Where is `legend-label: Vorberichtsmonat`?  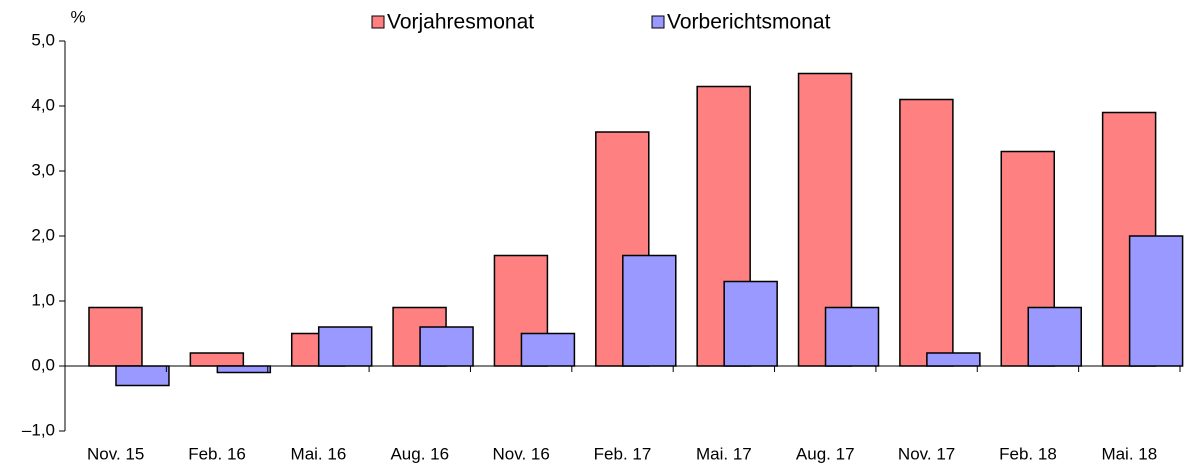
legend-label: Vorberichtsmonat is located at coordinates (749, 22).